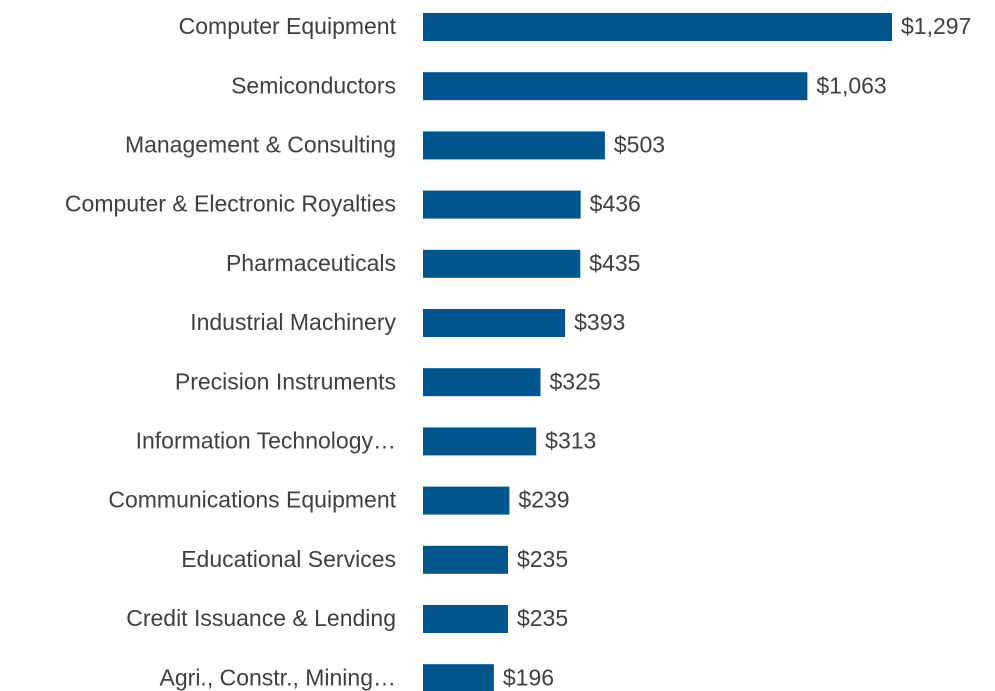 This screenshot has height=691, width=995. I want to click on value-label: $435, so click(614, 263).